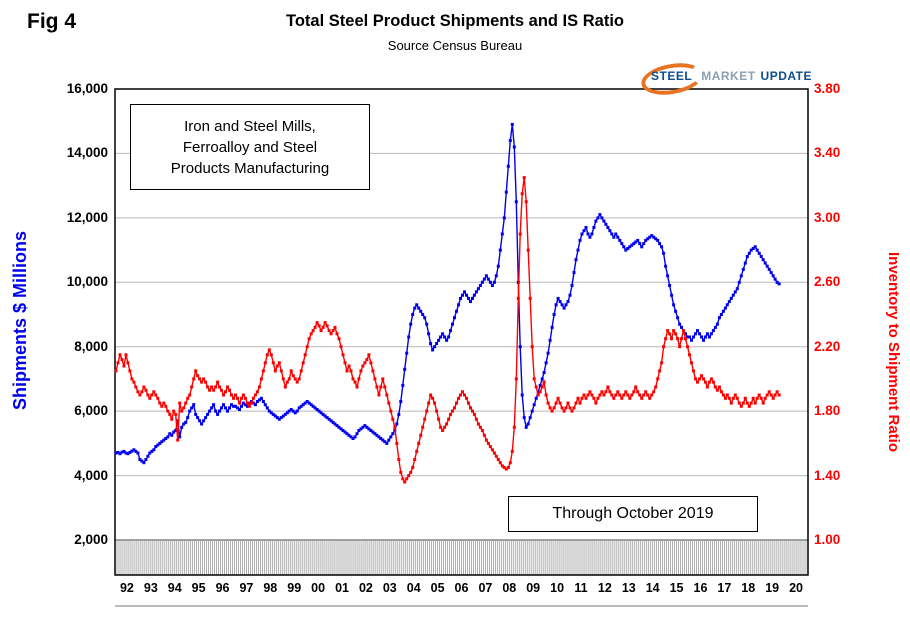  What do you see at coordinates (509, 588) in the screenshot?
I see `x-axis-year-label: 08` at bounding box center [509, 588].